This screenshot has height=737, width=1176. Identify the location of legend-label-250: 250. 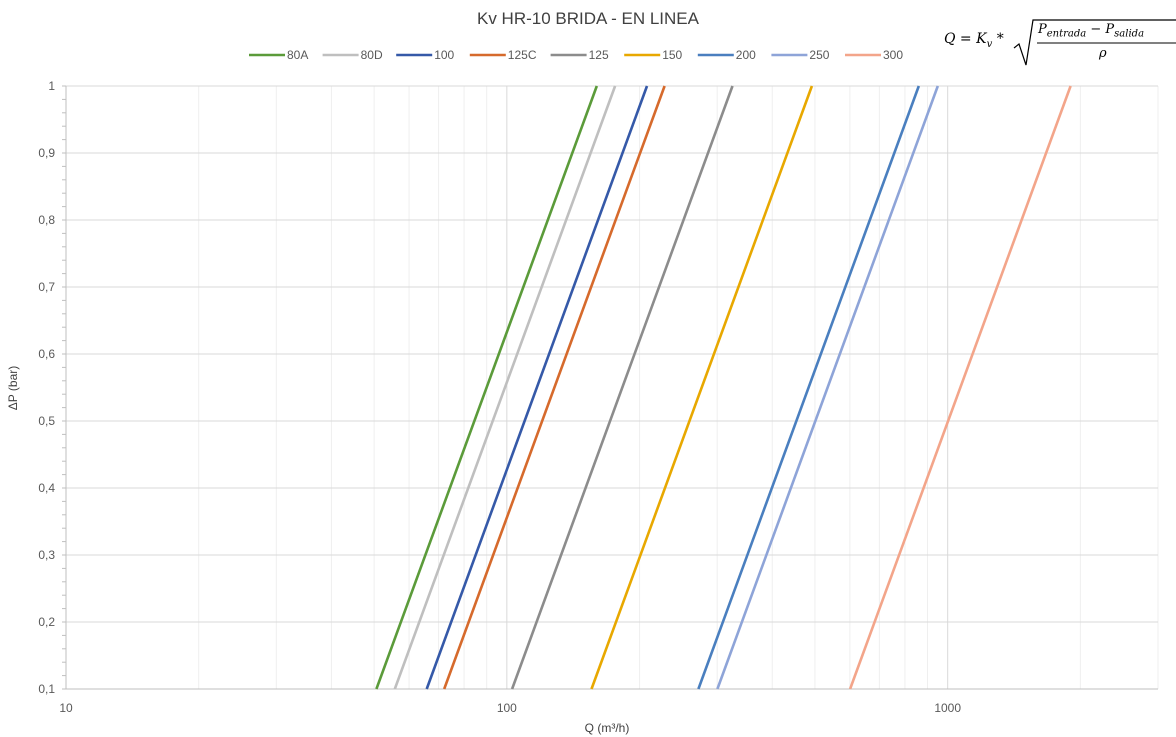
(819, 55).